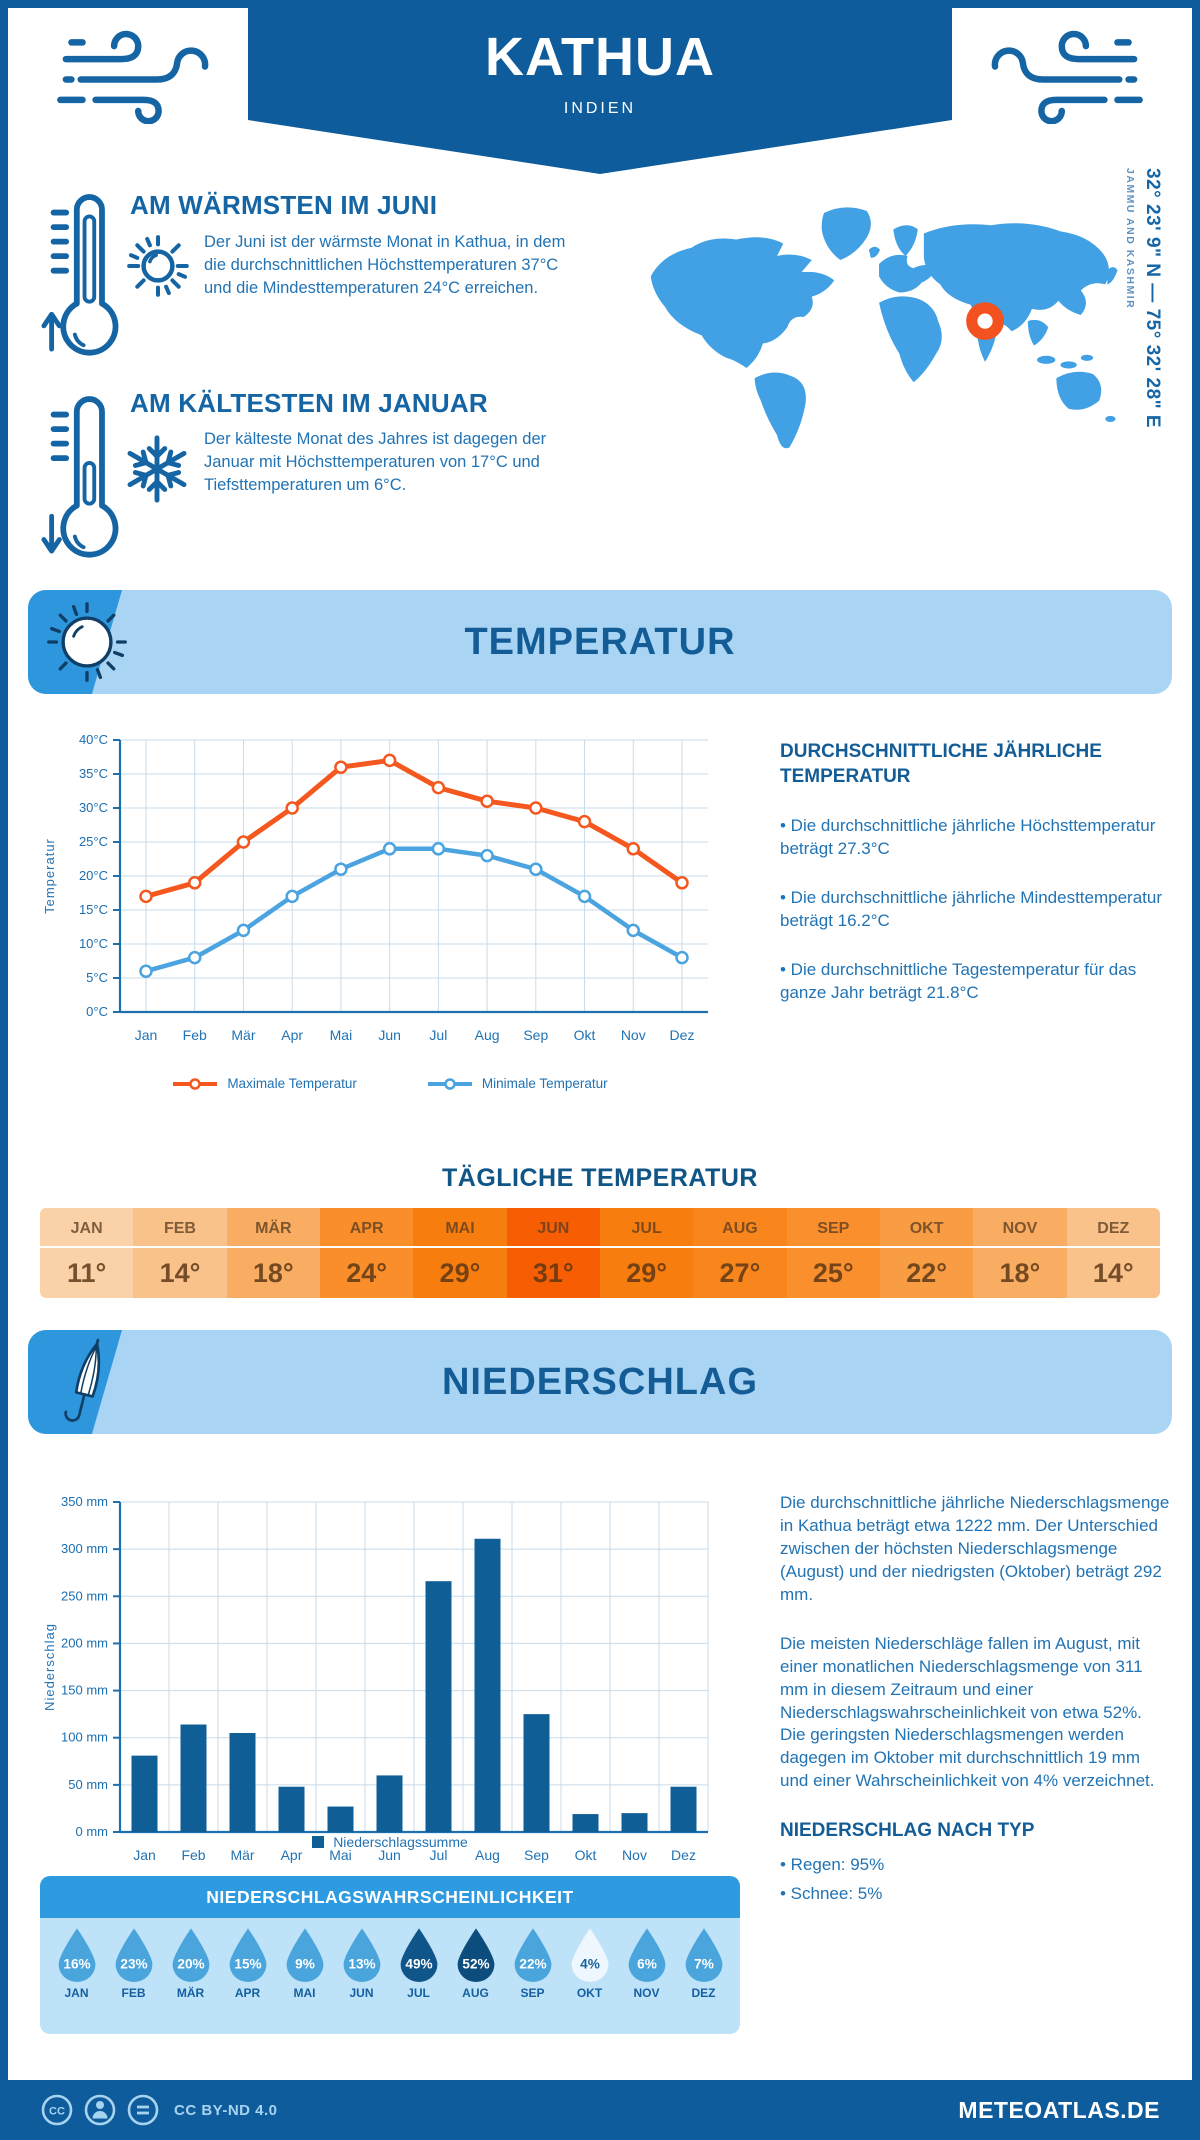  I want to click on svg-text: Jun, so click(389, 1855).